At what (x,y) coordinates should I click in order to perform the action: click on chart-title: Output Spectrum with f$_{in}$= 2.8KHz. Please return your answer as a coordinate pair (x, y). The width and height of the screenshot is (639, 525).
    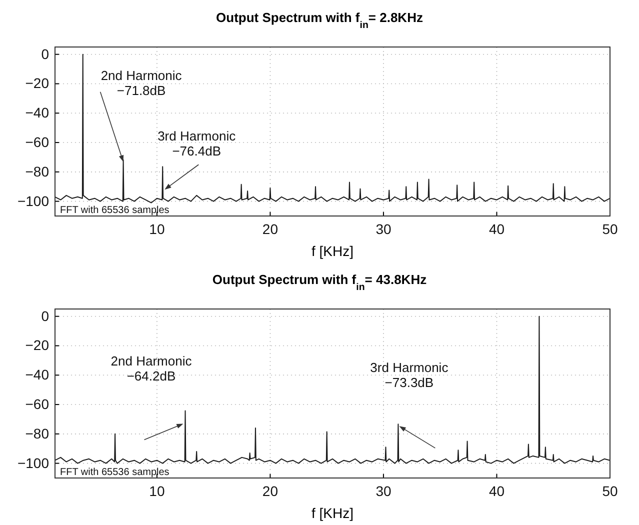
    Looking at the image, I should click on (320, 20).